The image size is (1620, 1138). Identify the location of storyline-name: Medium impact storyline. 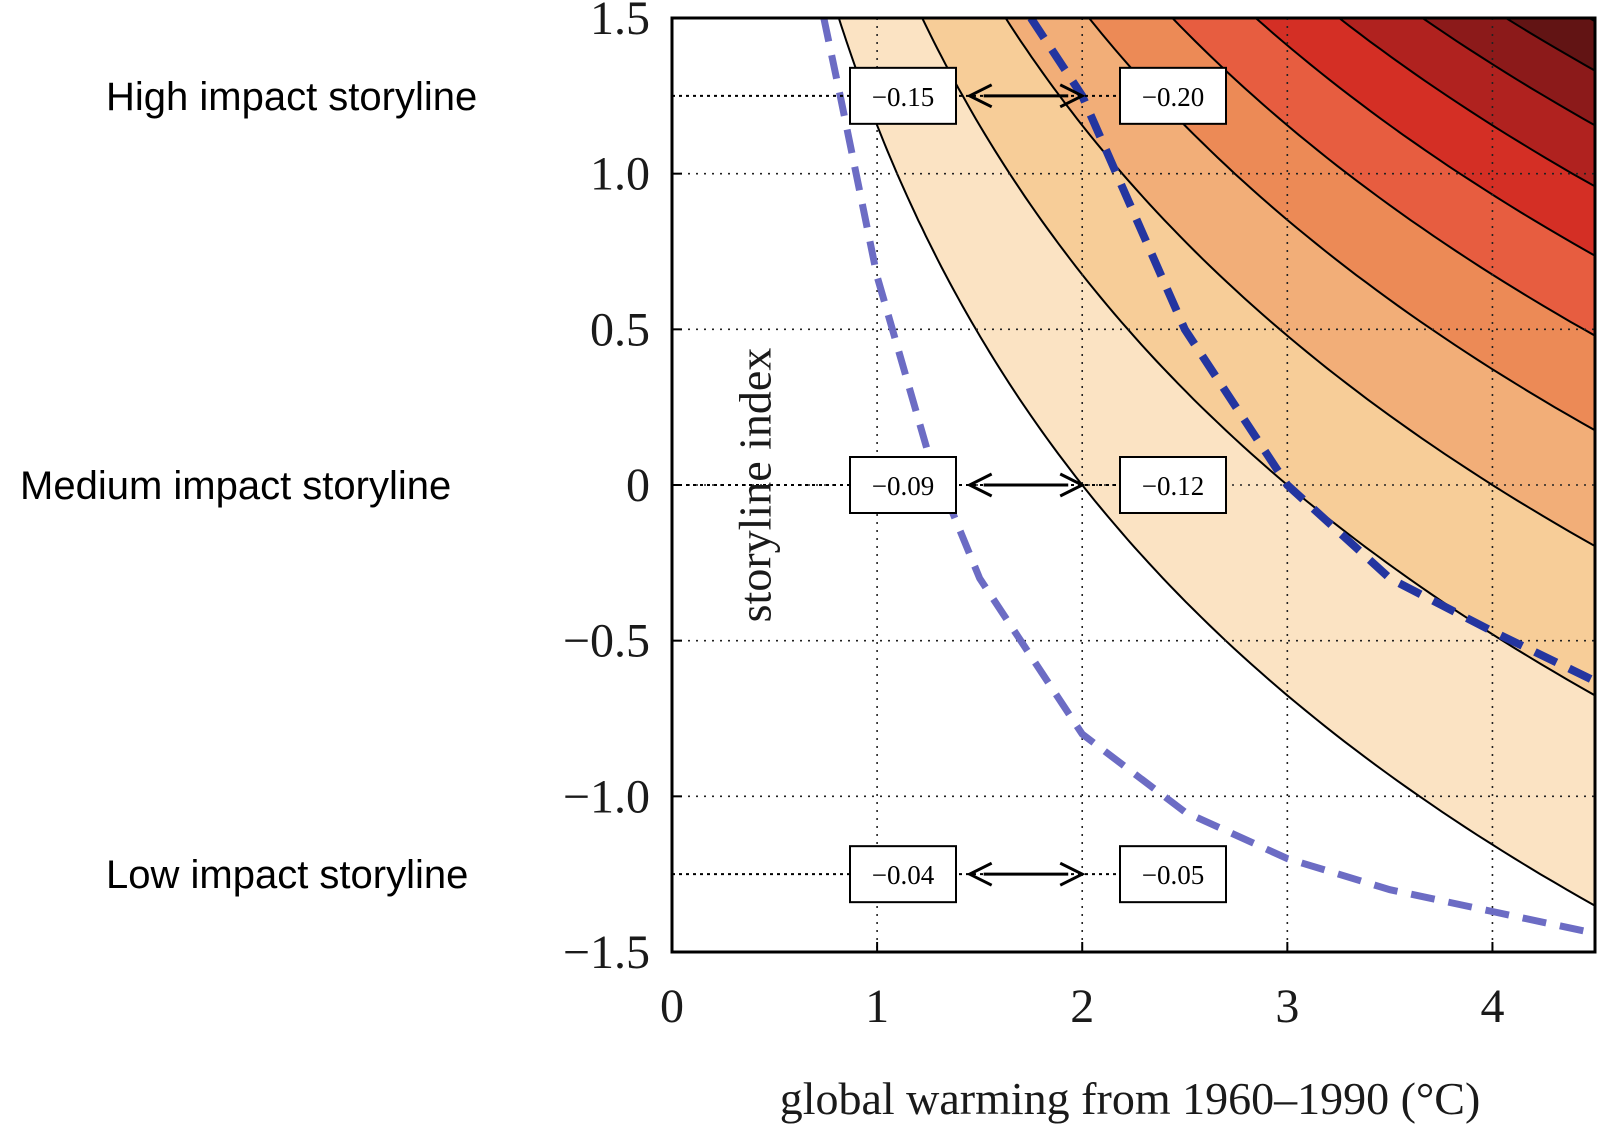
(235, 486).